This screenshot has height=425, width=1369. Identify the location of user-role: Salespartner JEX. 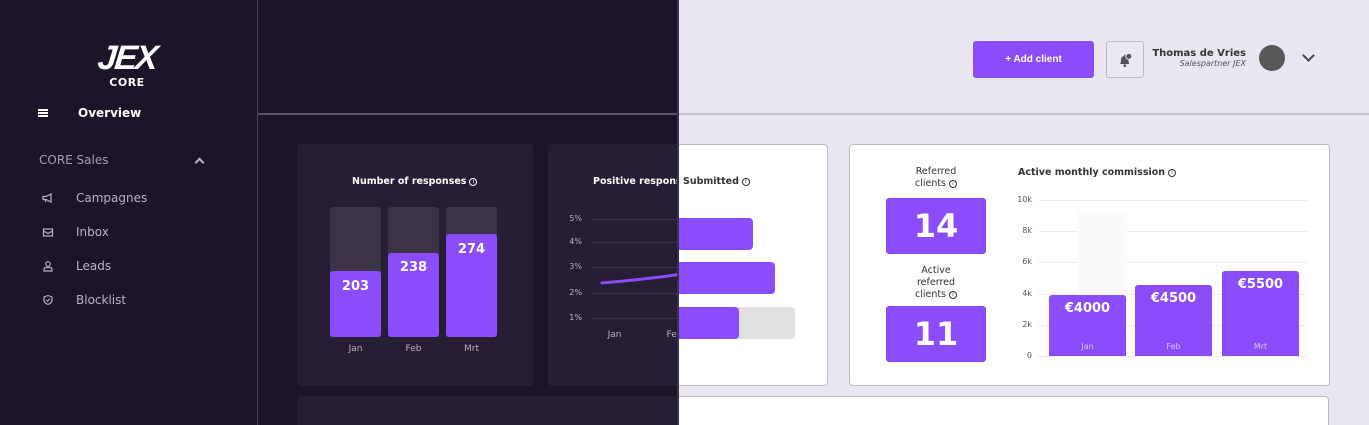
(1212, 63).